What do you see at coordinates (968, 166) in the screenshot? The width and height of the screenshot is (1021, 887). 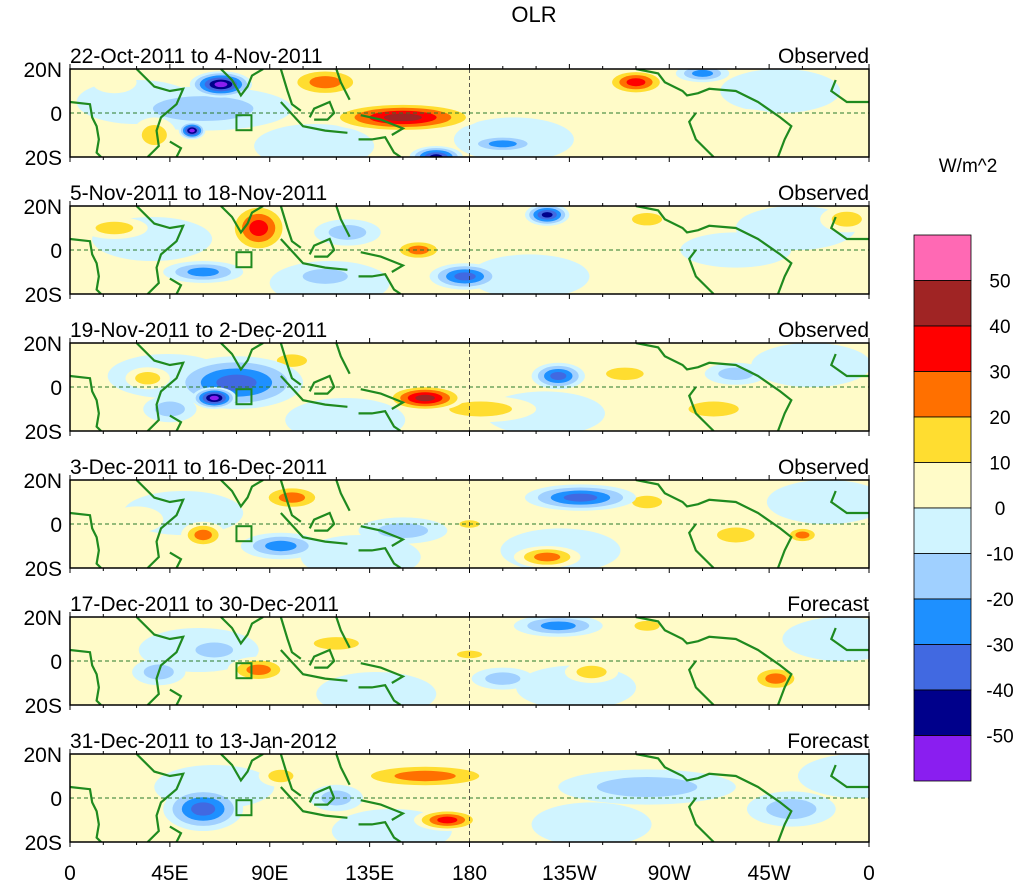 I see `colorbar-label: W/m^2` at bounding box center [968, 166].